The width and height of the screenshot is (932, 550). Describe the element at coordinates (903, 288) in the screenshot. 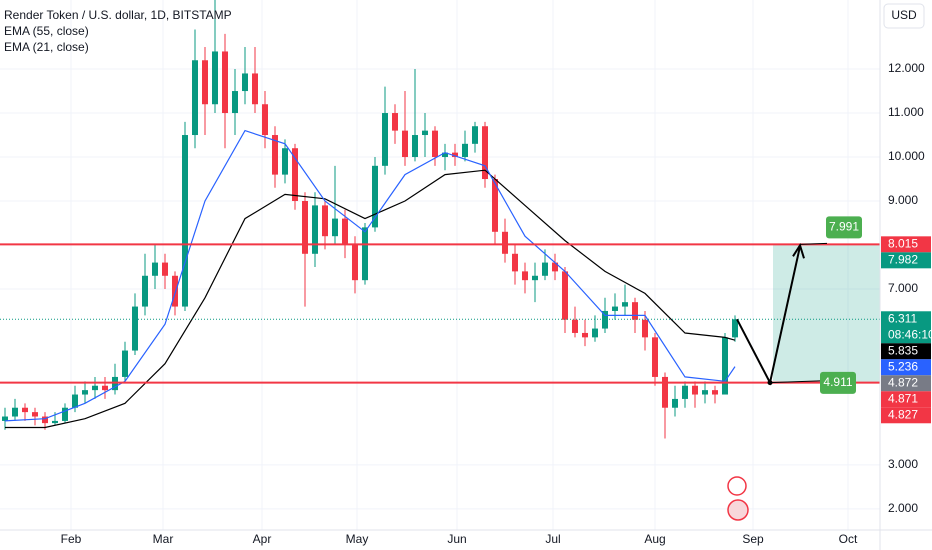

I see `y-tick-label: 7.000` at that location.